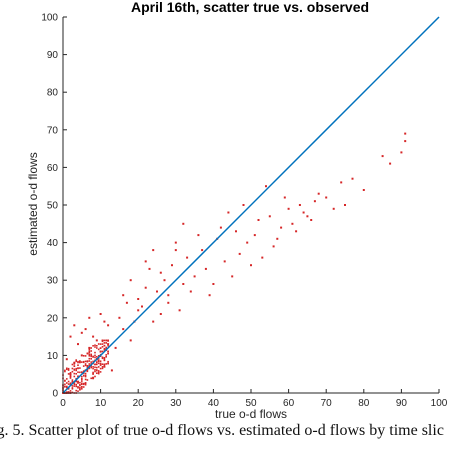  What do you see at coordinates (327, 403) in the screenshot?
I see `x-tick-label: 70` at bounding box center [327, 403].